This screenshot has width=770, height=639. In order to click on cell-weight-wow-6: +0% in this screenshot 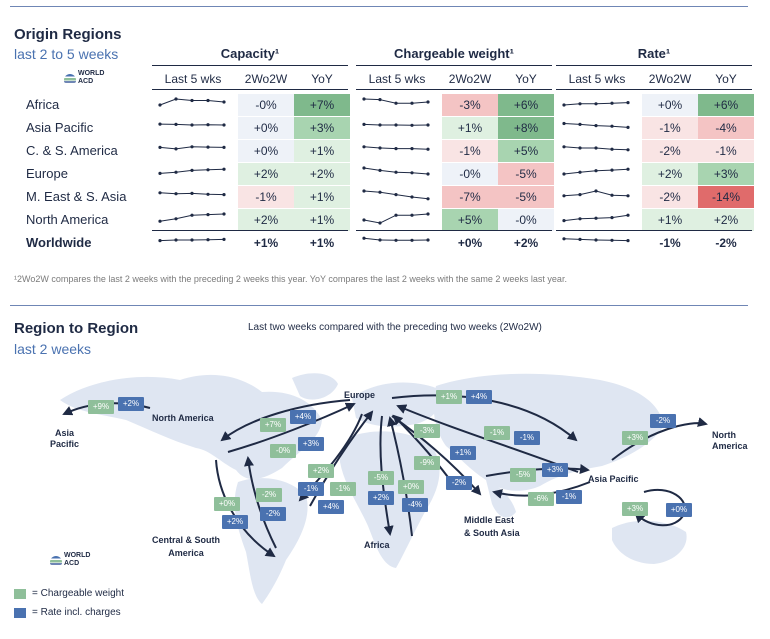, I will do `click(470, 243)`.